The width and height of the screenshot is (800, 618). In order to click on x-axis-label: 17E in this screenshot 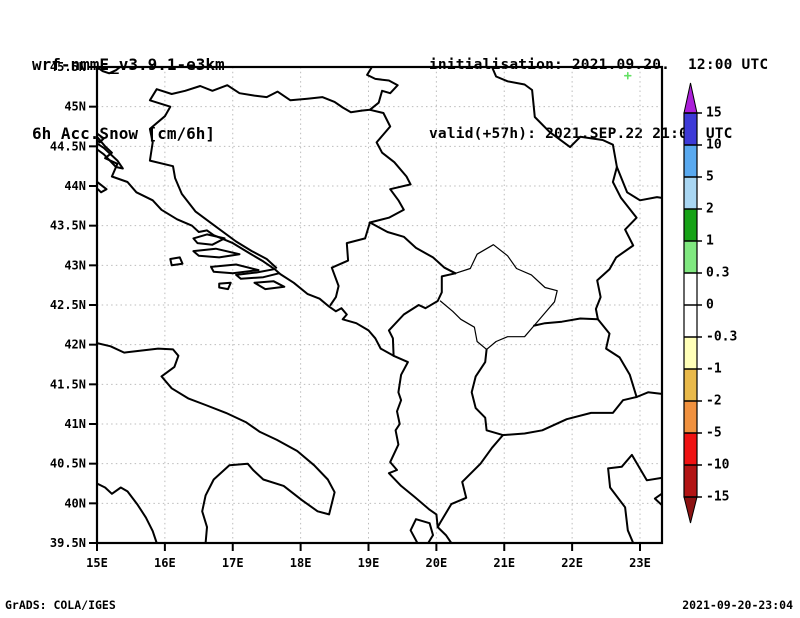, I will do `click(233, 563)`.